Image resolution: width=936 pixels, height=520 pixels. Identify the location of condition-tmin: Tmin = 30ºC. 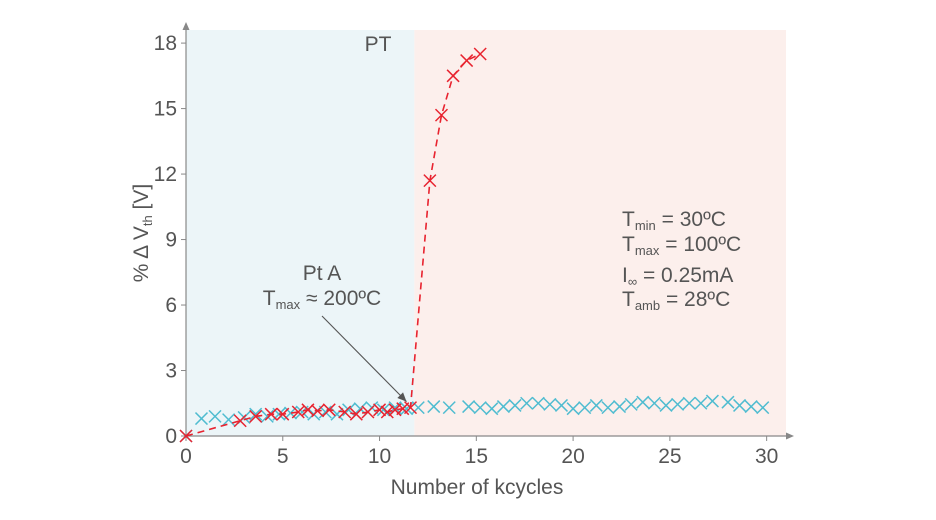
(674, 220).